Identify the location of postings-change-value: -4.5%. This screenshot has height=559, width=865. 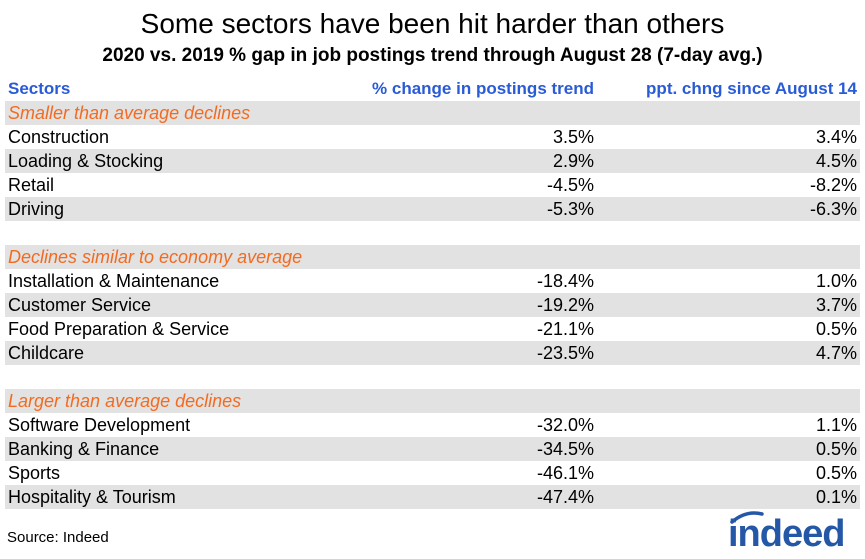
(570, 185).